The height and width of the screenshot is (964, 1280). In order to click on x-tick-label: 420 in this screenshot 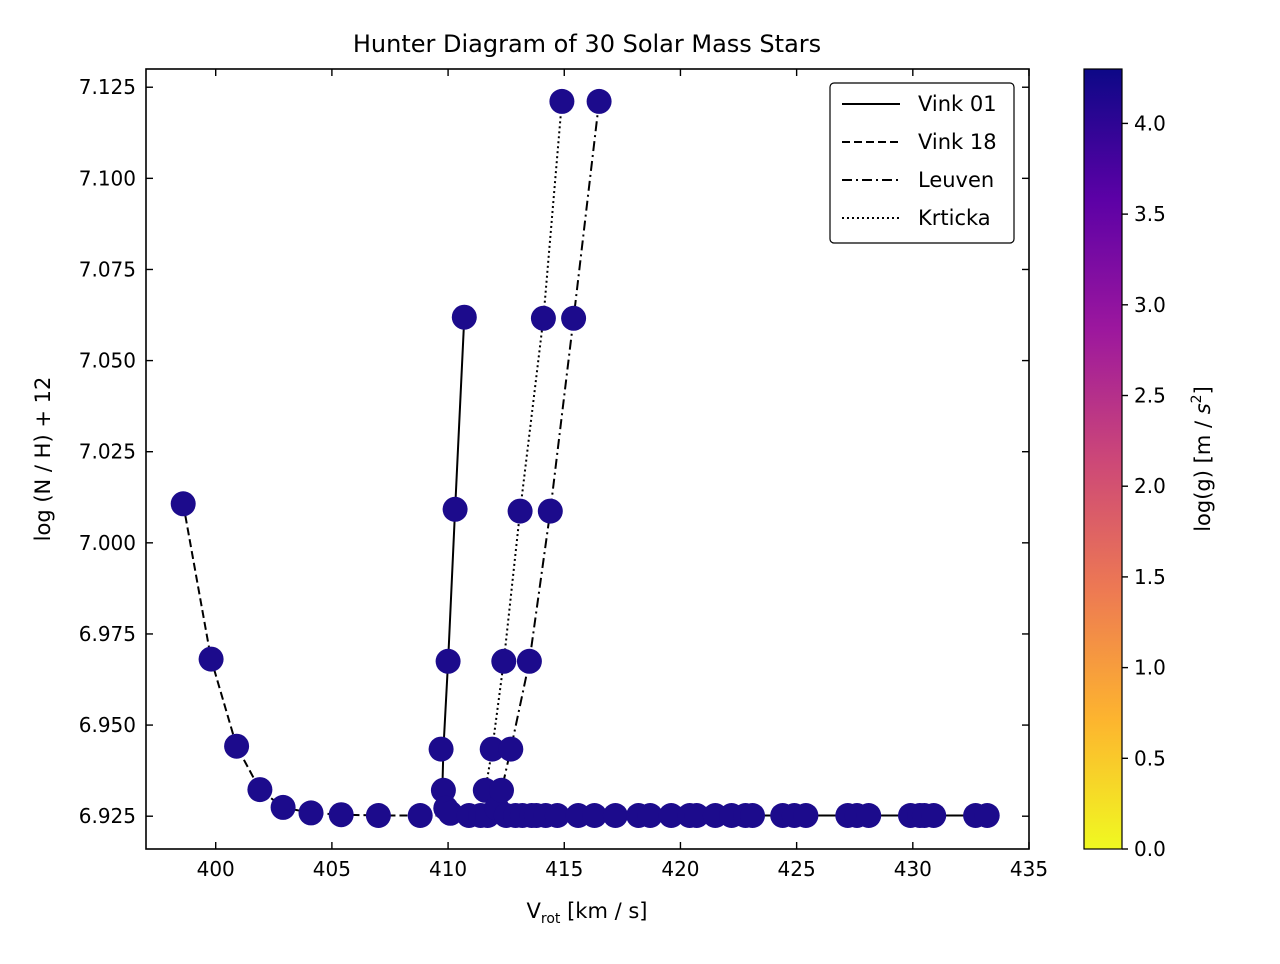, I will do `click(680, 869)`.